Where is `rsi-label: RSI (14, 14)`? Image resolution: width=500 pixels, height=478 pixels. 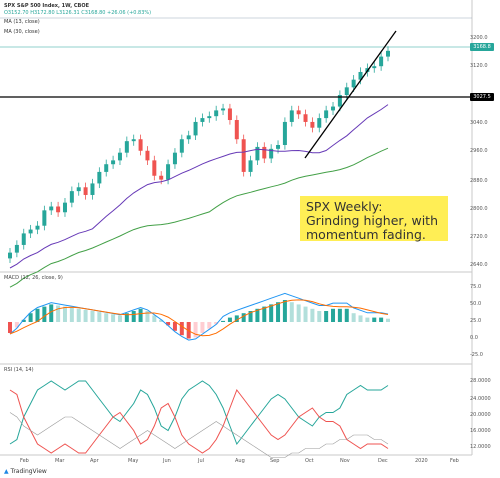
rsi-label: RSI (14, 14) is located at coordinates (19, 370).